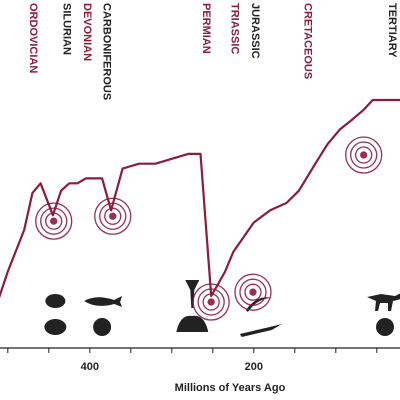  I want to click on period-label-silurian: SILURIAN, so click(66, 29).